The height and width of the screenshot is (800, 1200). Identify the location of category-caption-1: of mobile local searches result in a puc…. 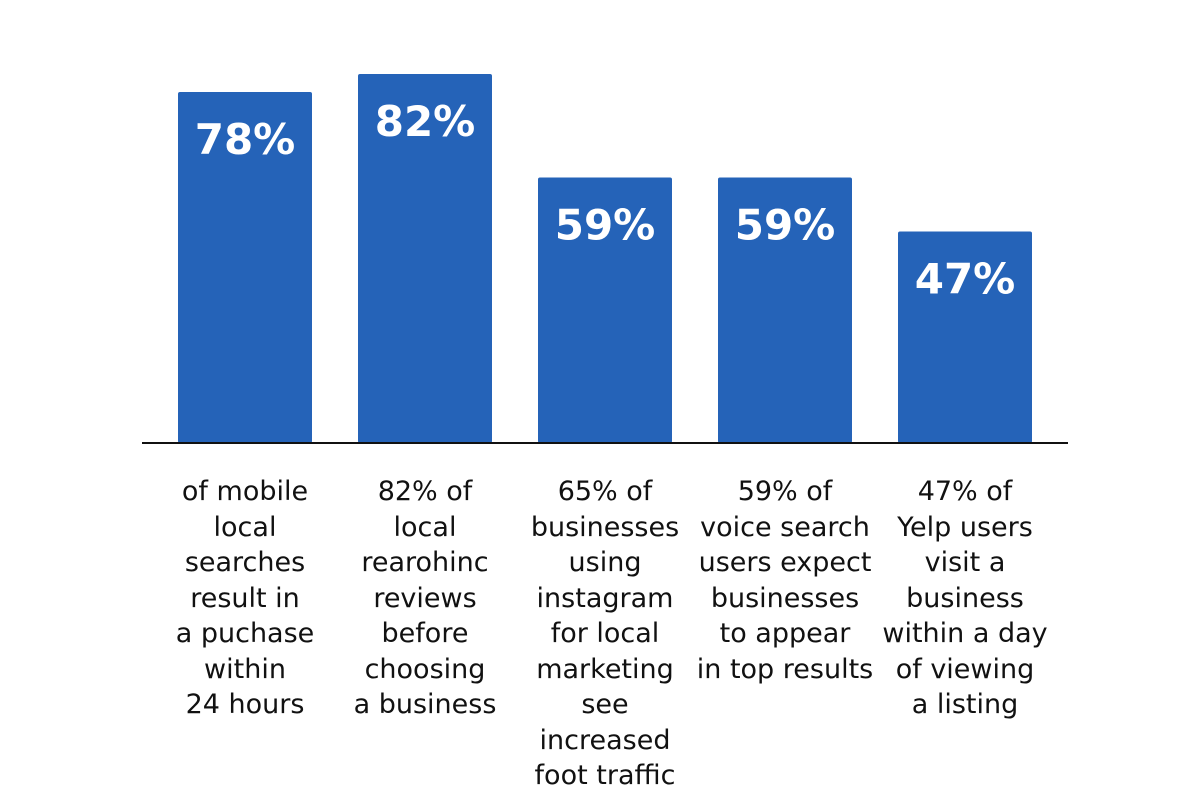
(245, 598).